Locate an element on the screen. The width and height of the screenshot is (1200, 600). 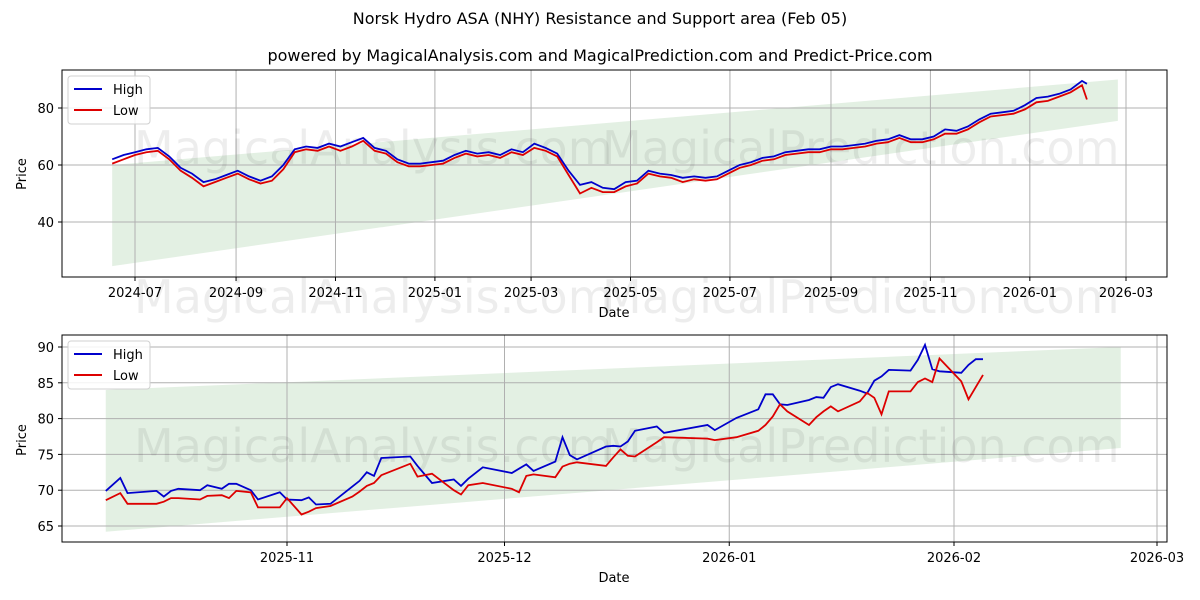
y-tick-label: 40 is located at coordinates (45, 223).